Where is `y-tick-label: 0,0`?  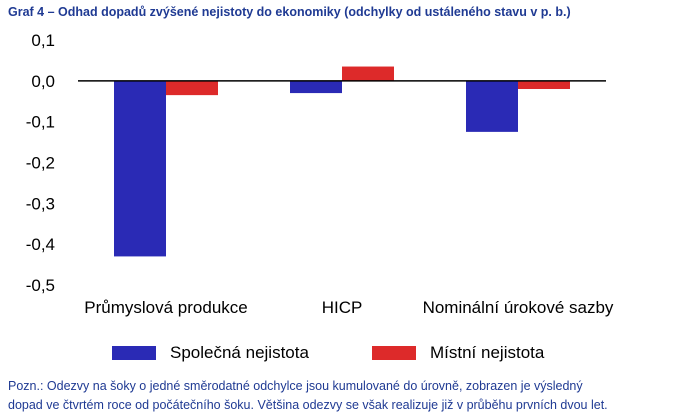
y-tick-label: 0,0 is located at coordinates (43, 81).